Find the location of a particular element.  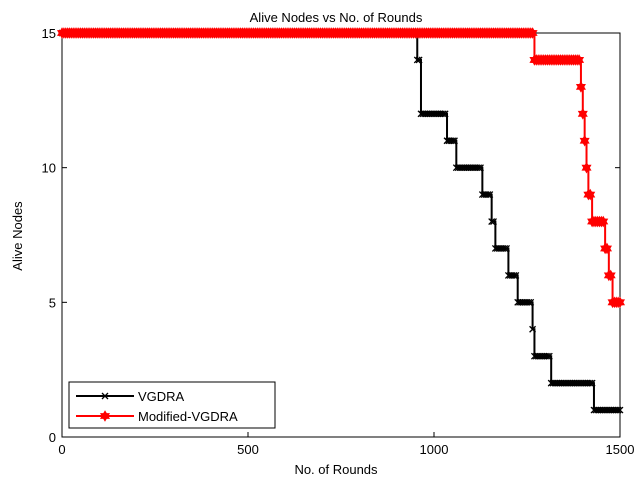

y-tick-label: 10 is located at coordinates (49, 168).